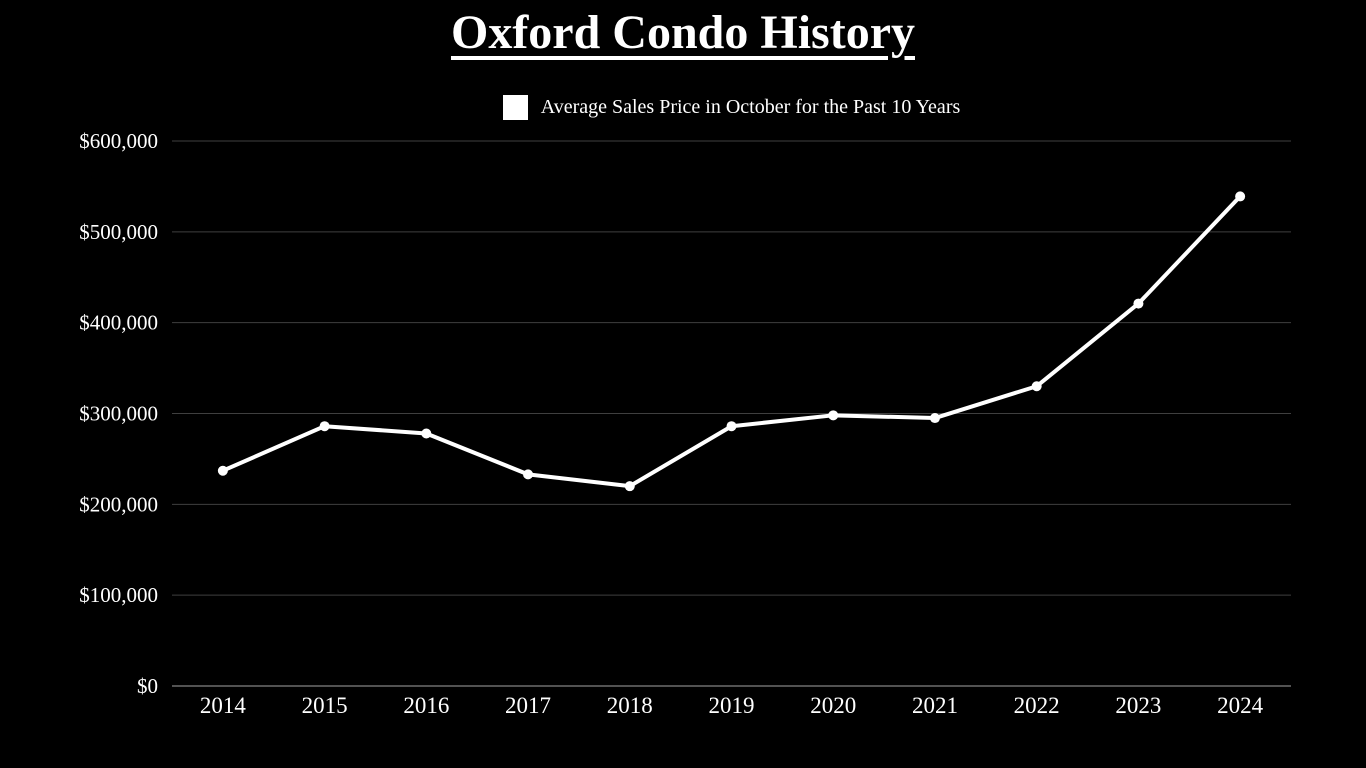 The image size is (1366, 768). I want to click on y-axis-tick-label: $0, so click(147, 686).